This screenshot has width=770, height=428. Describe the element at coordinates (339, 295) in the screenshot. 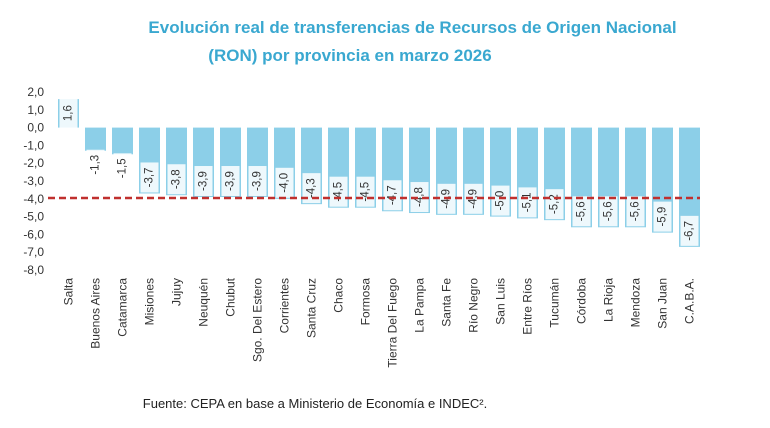

I see `category-label: Chaco` at that location.